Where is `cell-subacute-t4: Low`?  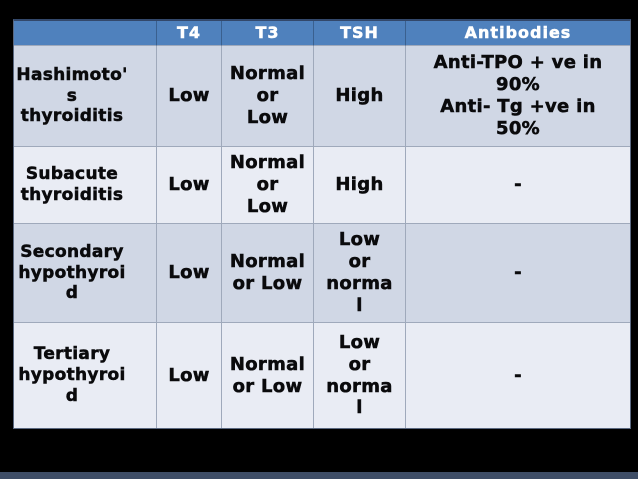 cell-subacute-t4: Low is located at coordinates (189, 185).